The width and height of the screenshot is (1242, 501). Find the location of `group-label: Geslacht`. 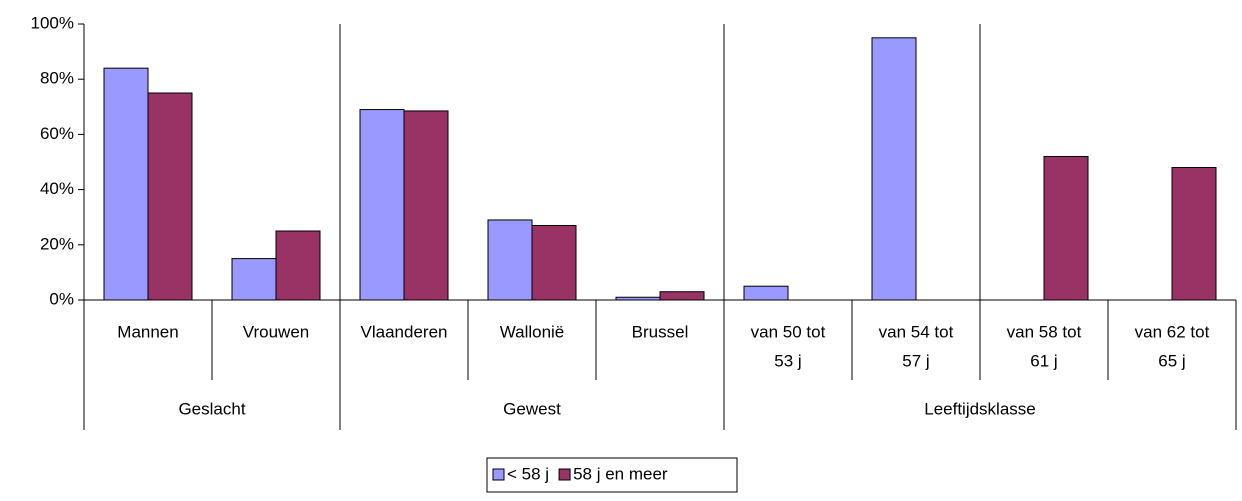

group-label: Geslacht is located at coordinates (211, 408).